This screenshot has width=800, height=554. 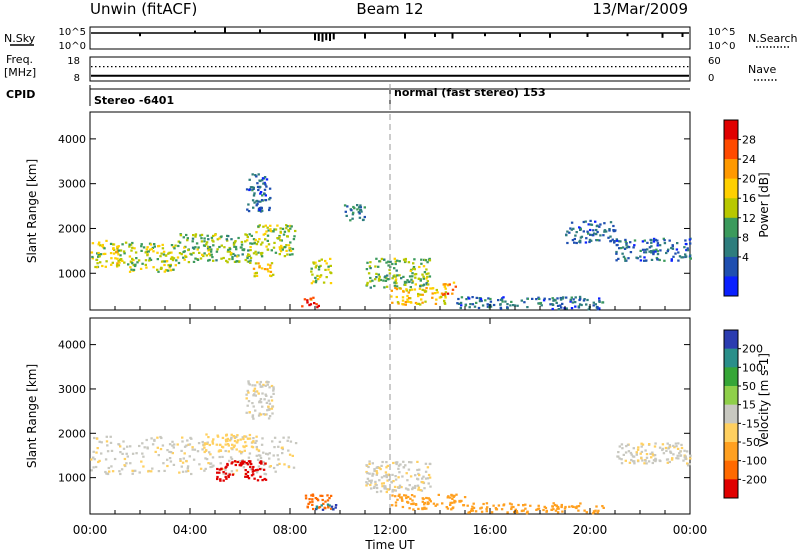 I want to click on colorbar-tick-label: 100, so click(x=752, y=367).